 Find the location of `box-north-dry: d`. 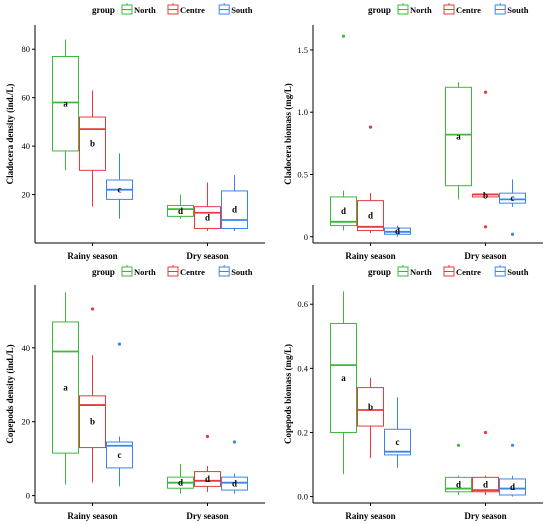

box-north-dry: d is located at coordinates (180, 479).